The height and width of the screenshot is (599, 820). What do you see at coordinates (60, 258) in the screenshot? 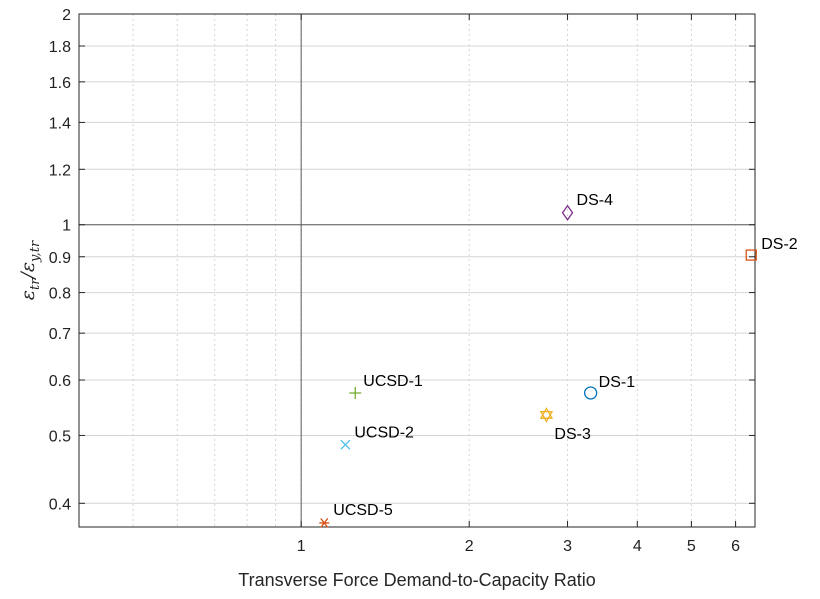
I see `y-tick-label: 0.9` at bounding box center [60, 258].